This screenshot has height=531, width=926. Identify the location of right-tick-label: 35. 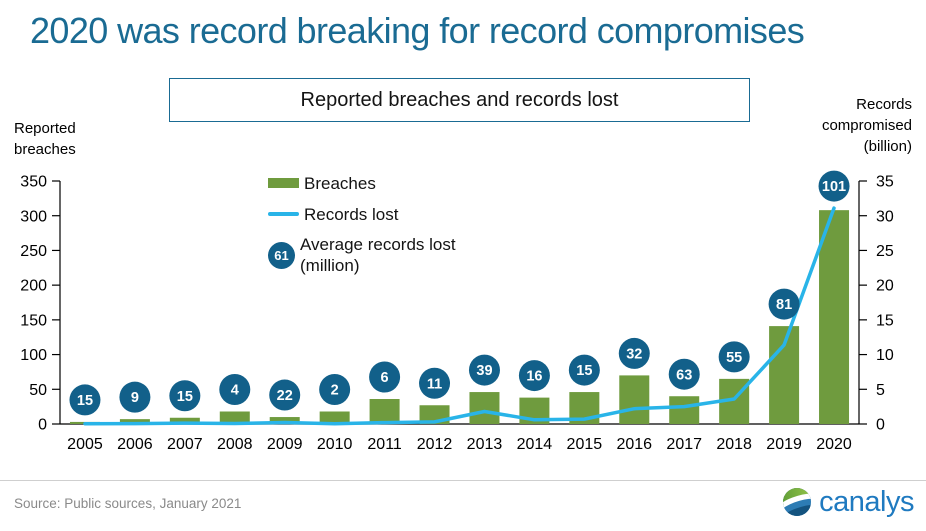
(885, 182).